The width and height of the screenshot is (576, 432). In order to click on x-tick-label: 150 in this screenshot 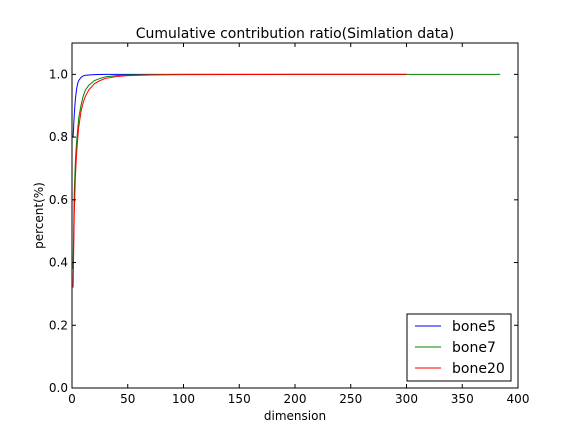, I will do `click(239, 399)`.